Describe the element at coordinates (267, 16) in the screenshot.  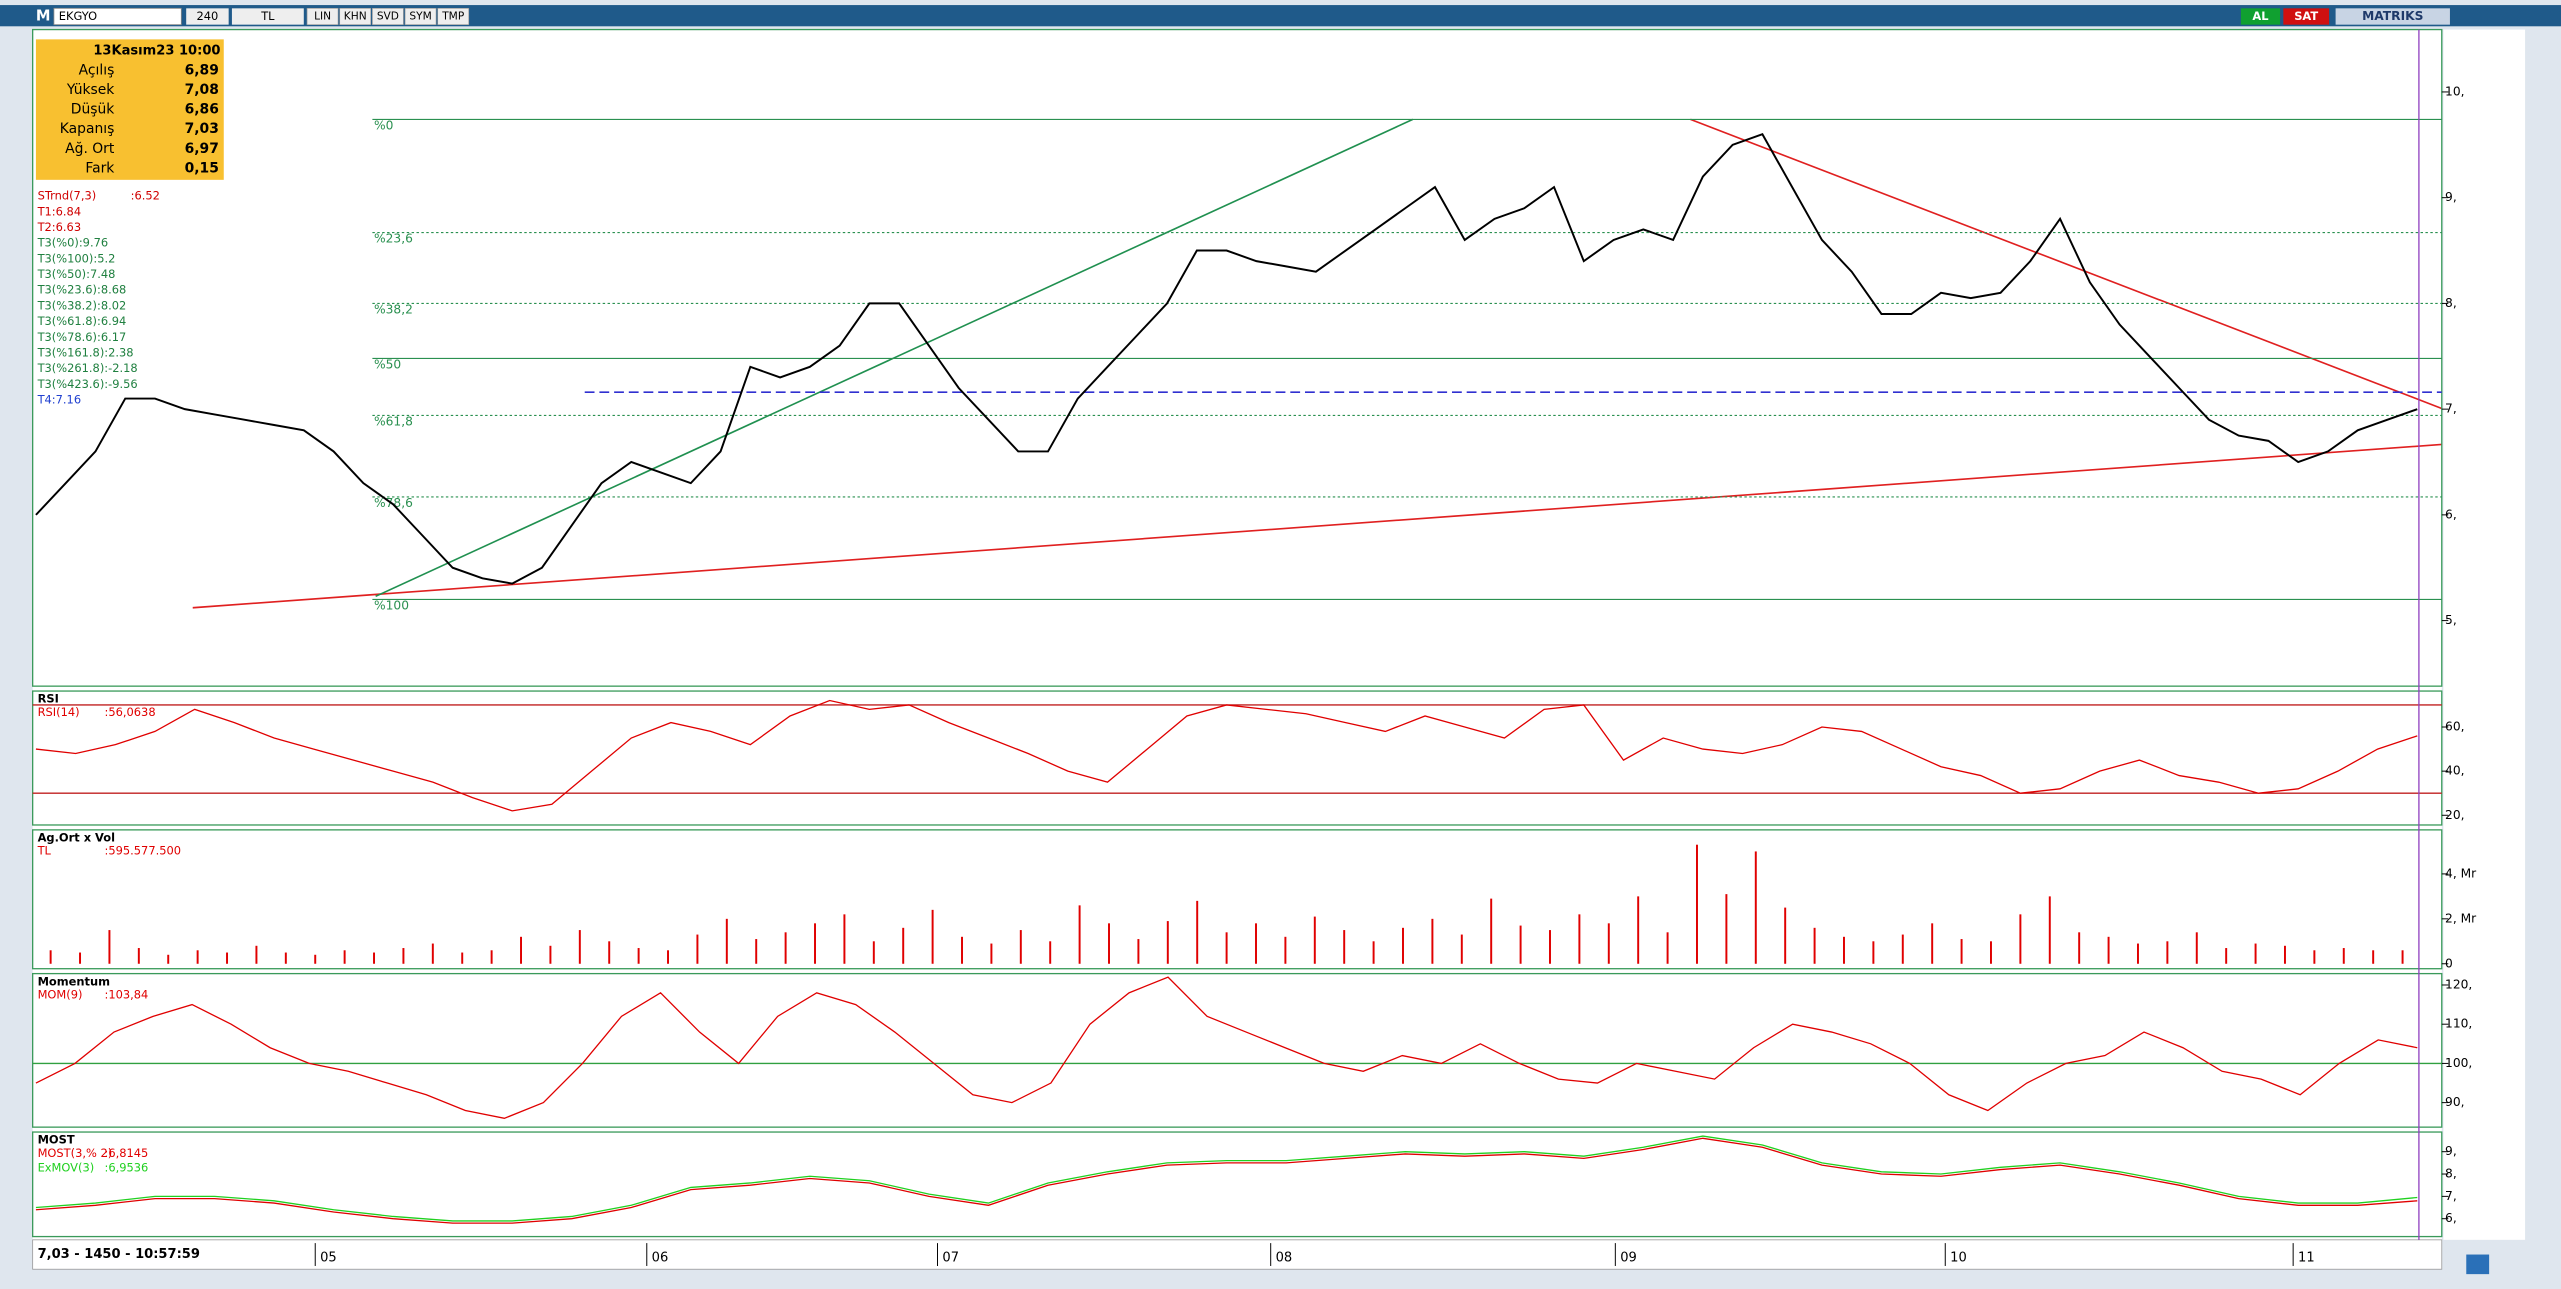
I see `currency-box` at that location.